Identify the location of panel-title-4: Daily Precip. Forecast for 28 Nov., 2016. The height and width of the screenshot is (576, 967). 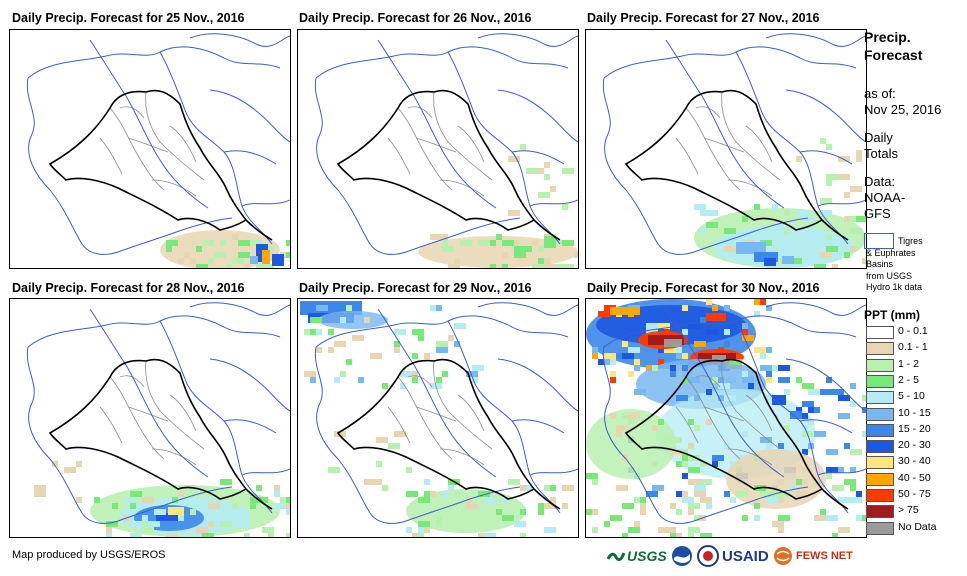
(128, 288).